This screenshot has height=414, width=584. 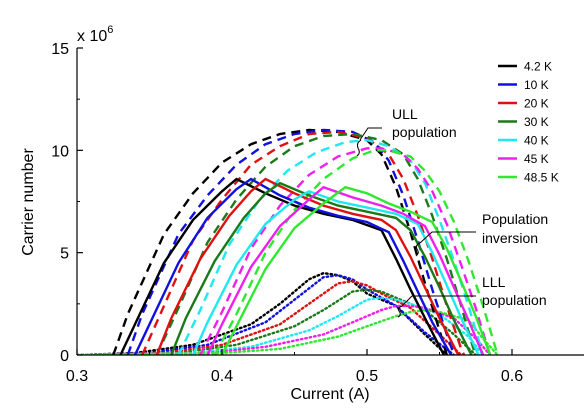 What do you see at coordinates (494, 282) in the screenshot?
I see `annot-lll-line1: LLL` at bounding box center [494, 282].